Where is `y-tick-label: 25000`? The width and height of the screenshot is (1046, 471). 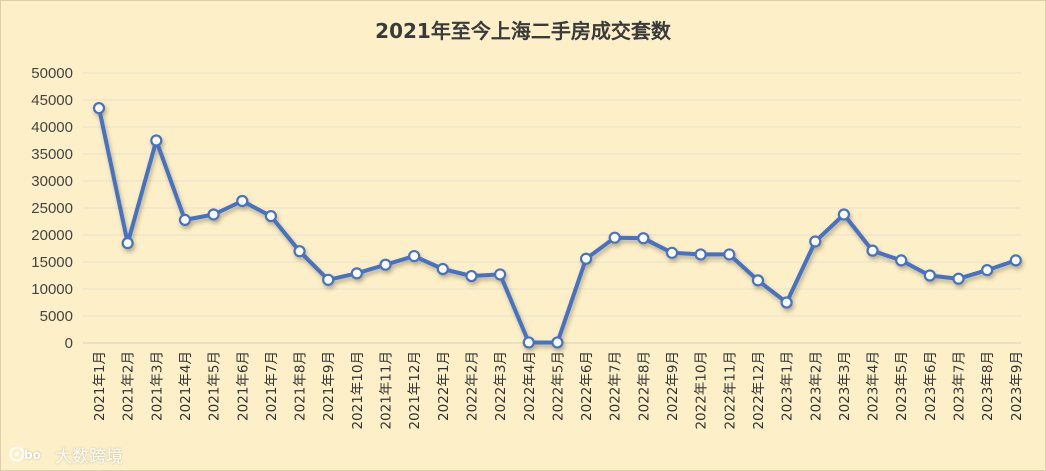
y-tick-label: 25000 is located at coordinates (52, 208).